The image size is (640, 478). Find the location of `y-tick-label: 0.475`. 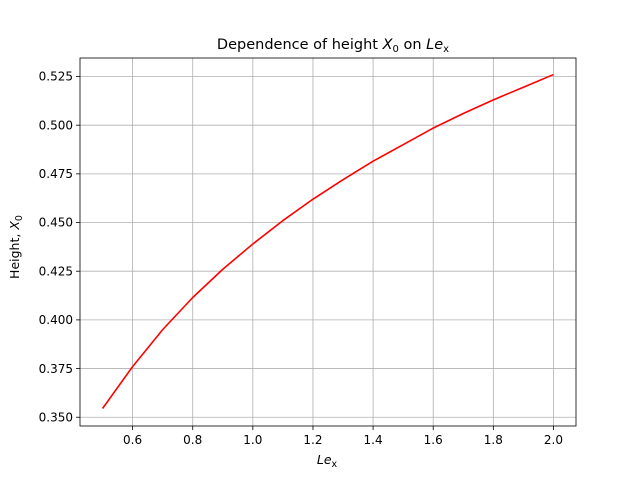

y-tick-label: 0.475 is located at coordinates (56, 174).